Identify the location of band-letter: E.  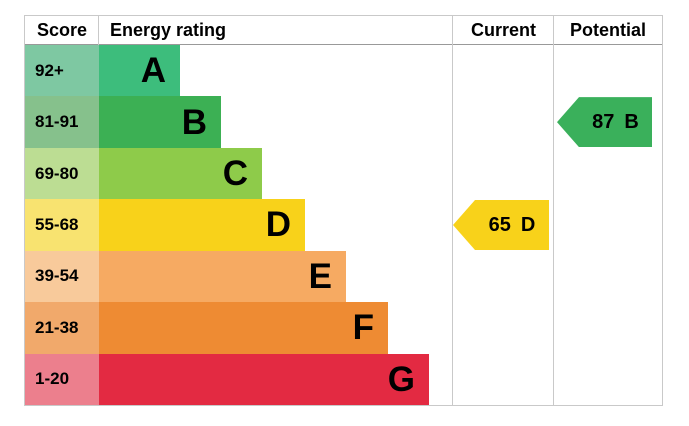
(320, 276).